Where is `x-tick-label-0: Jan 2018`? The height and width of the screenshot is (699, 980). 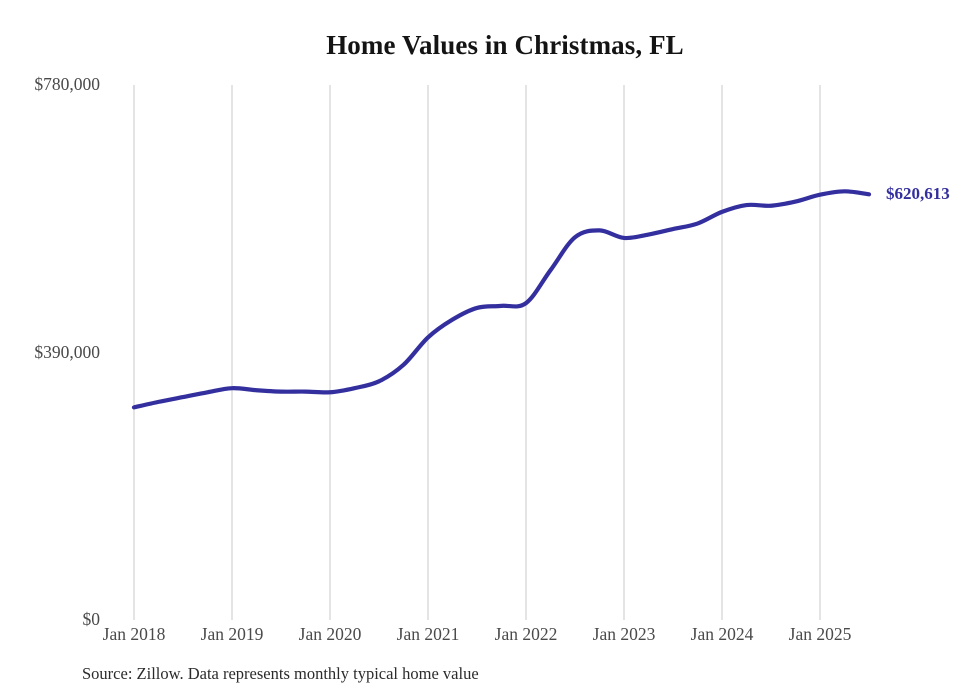
x-tick-label-0: Jan 2018 is located at coordinates (134, 634).